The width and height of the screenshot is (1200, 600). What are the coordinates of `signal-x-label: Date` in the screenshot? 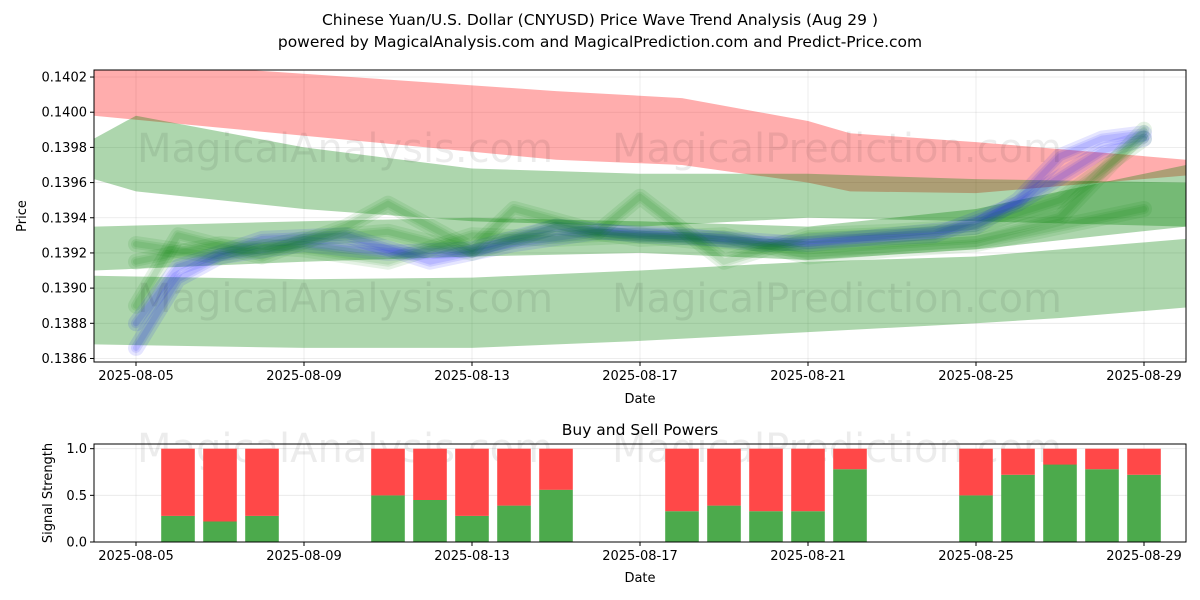 It's located at (639, 578).